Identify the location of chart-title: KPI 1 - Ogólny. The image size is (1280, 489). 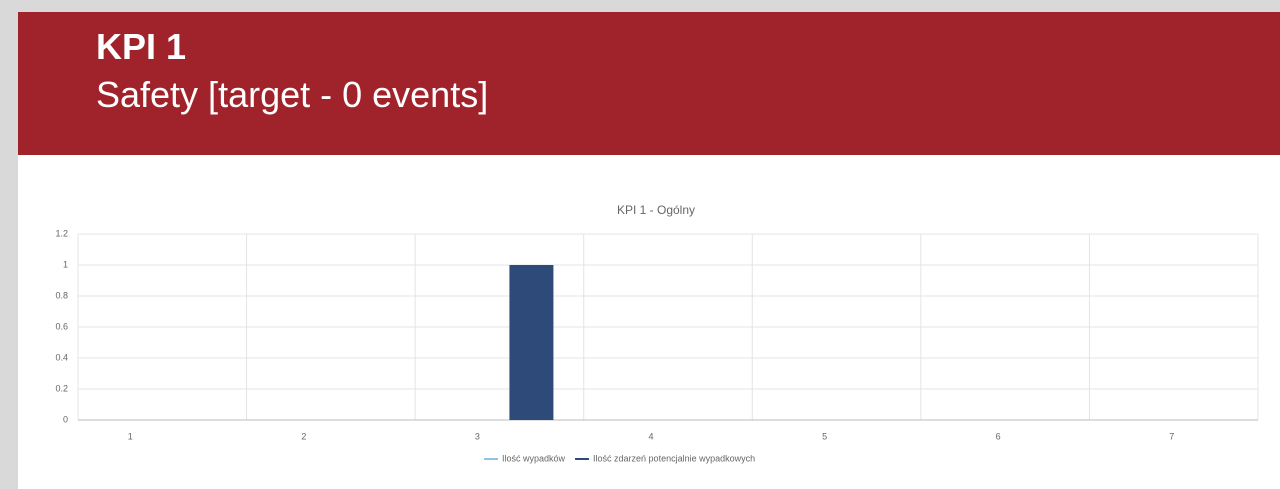
(656, 210).